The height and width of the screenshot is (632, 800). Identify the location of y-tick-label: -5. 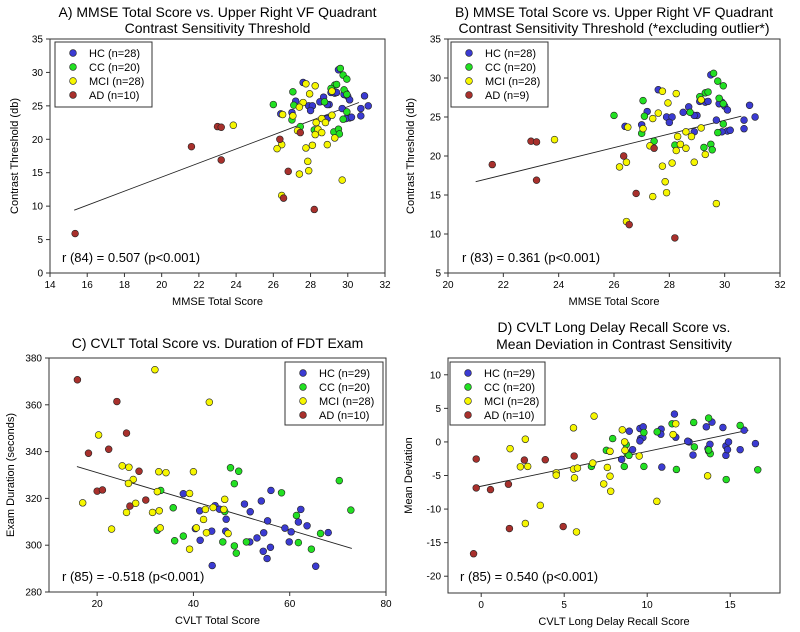
(436, 476).